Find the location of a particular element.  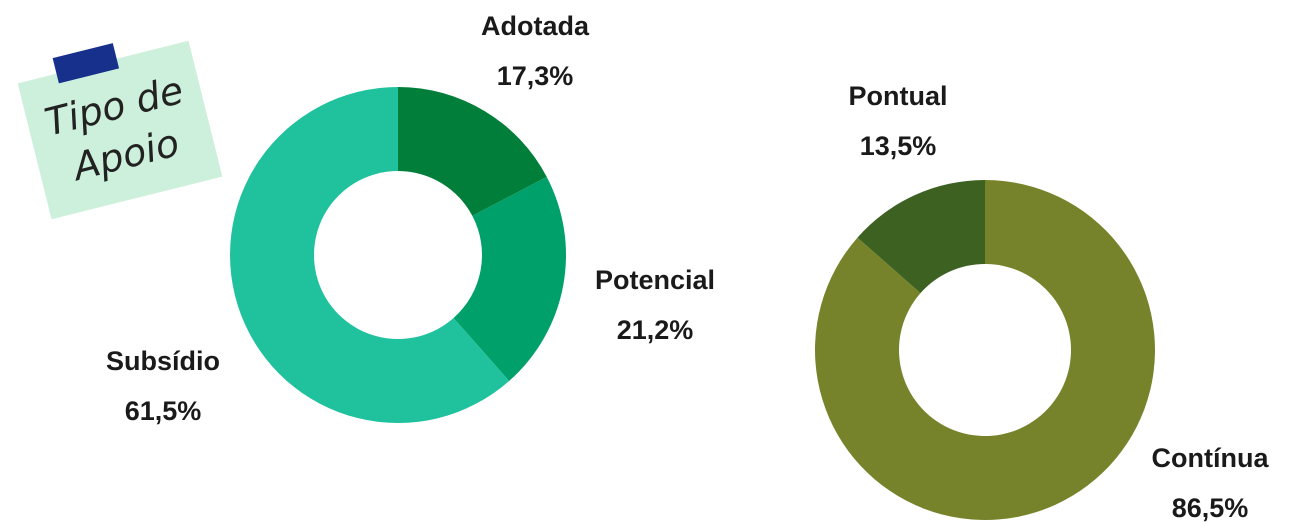

slice-name: Adotada is located at coordinates (535, 26).